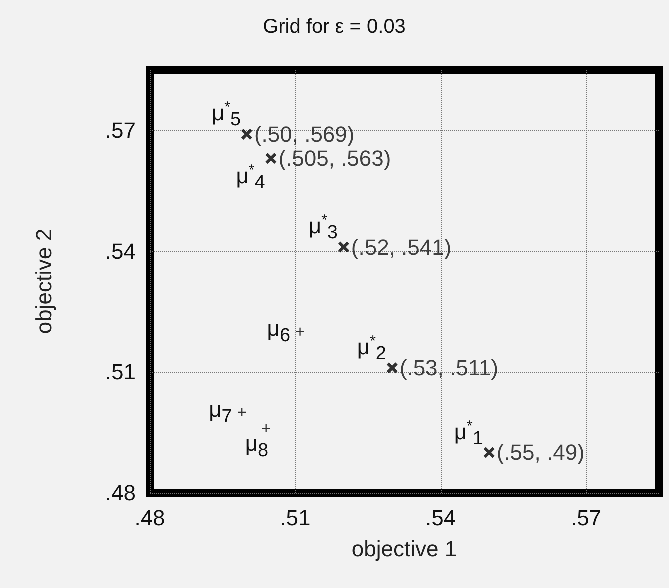  I want to click on y-tick-label: .57, so click(120, 130).